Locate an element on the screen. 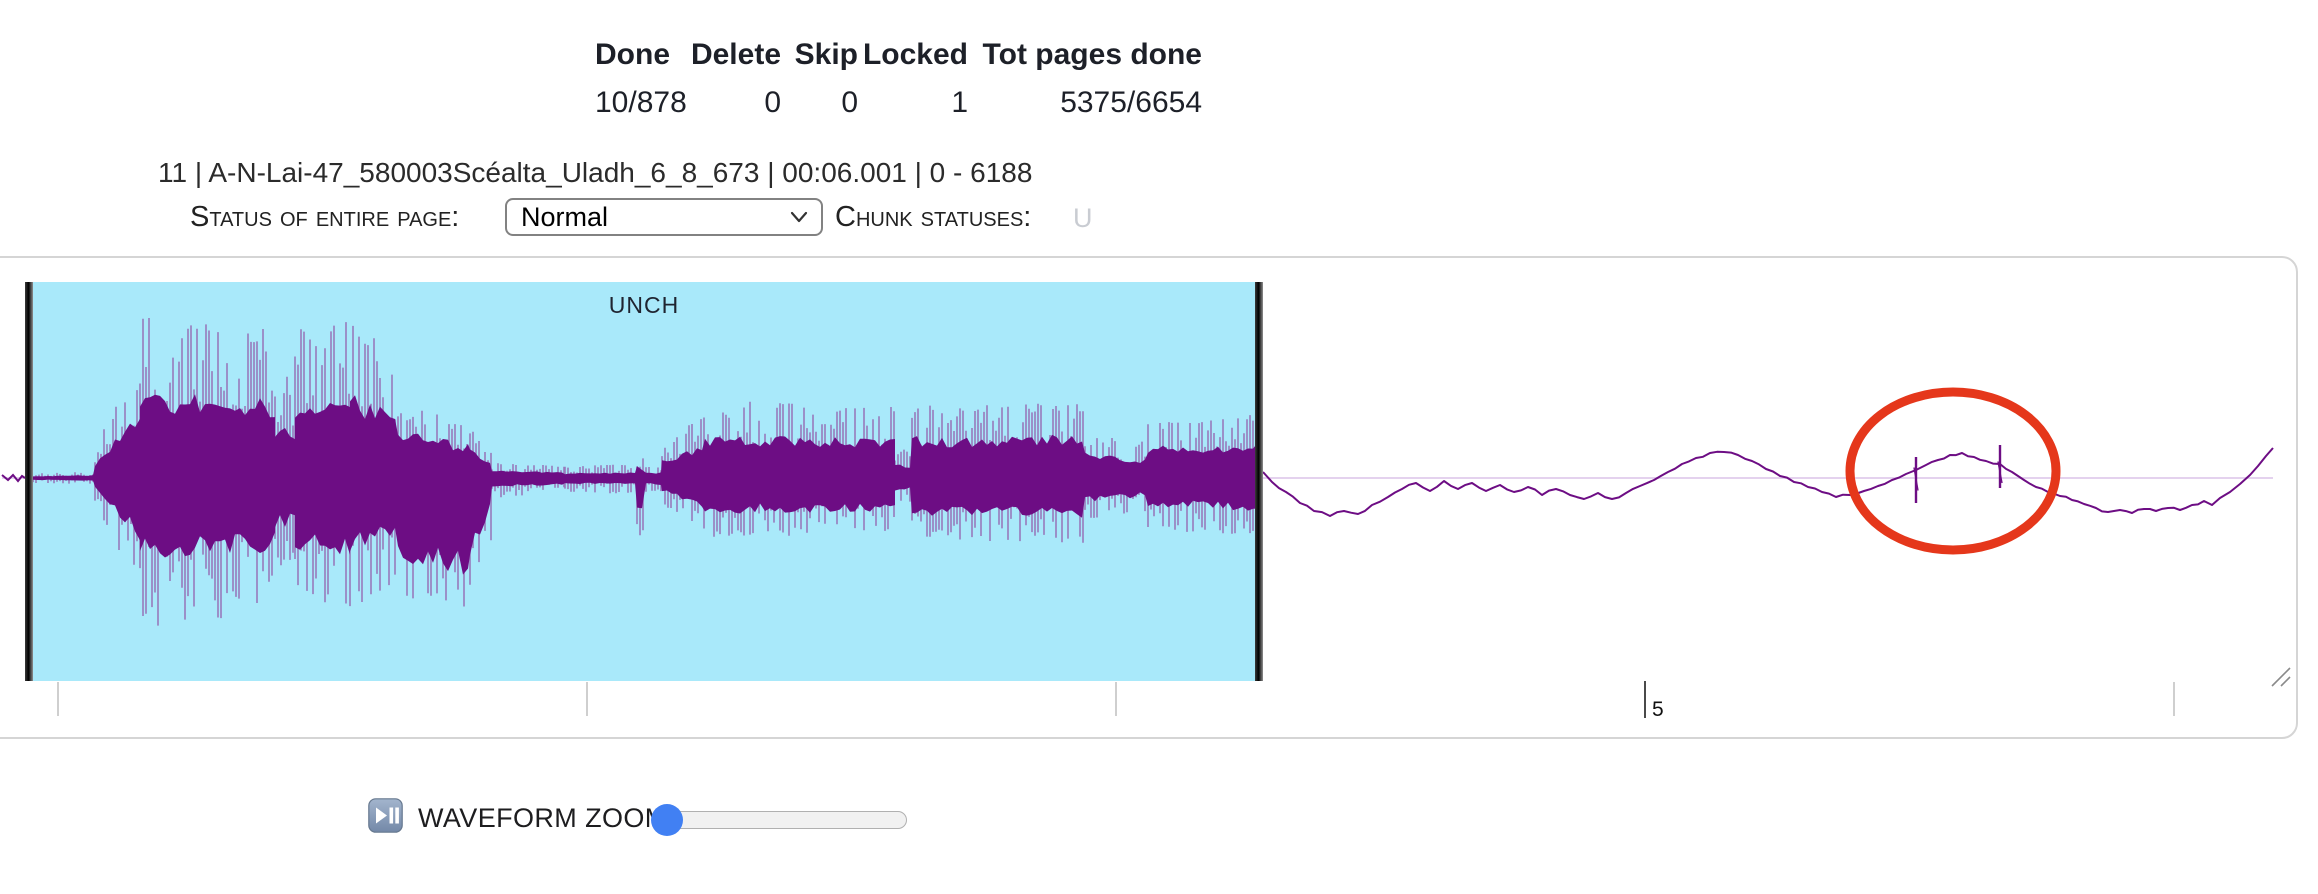 The image size is (2318, 894). stats-value-done: 10/878 is located at coordinates (641, 102).